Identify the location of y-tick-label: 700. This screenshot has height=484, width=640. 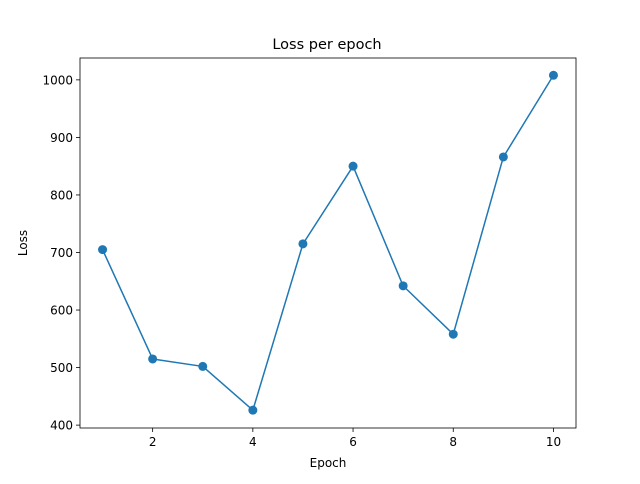
(61, 253).